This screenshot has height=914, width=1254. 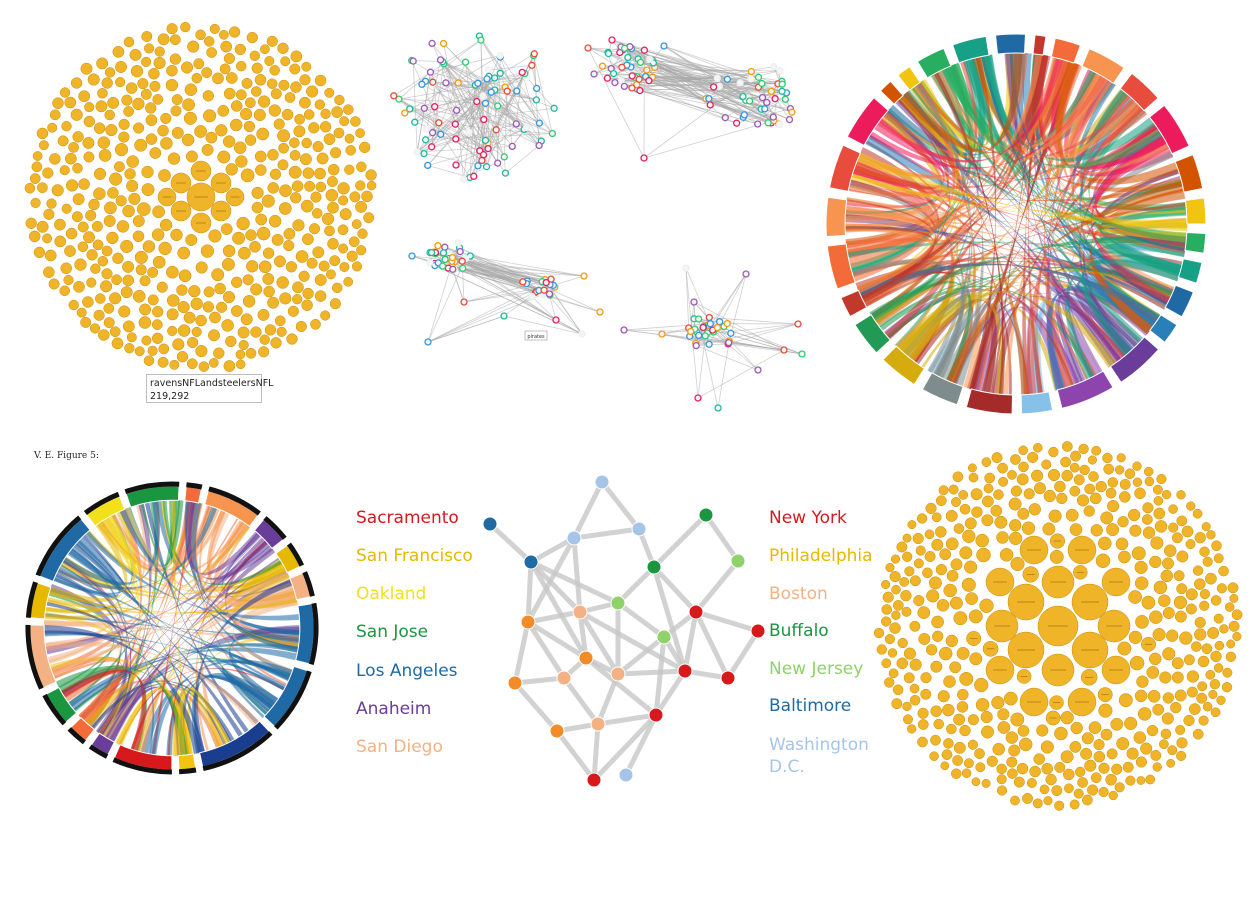 What do you see at coordinates (152, 488) in the screenshot?
I see `chord-tick-ring` at bounding box center [152, 488].